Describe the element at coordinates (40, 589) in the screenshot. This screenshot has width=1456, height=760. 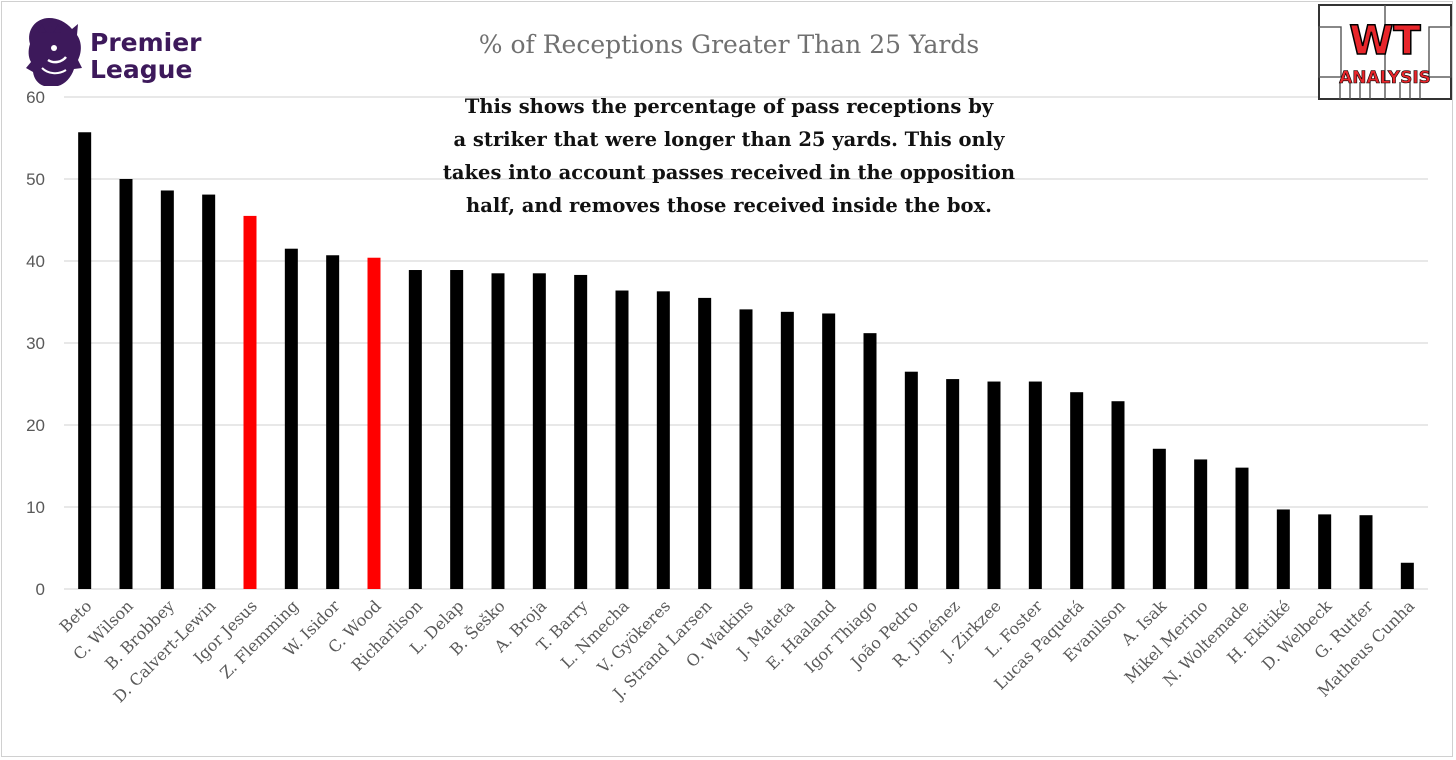
I see `y-tick-label: 0` at that location.